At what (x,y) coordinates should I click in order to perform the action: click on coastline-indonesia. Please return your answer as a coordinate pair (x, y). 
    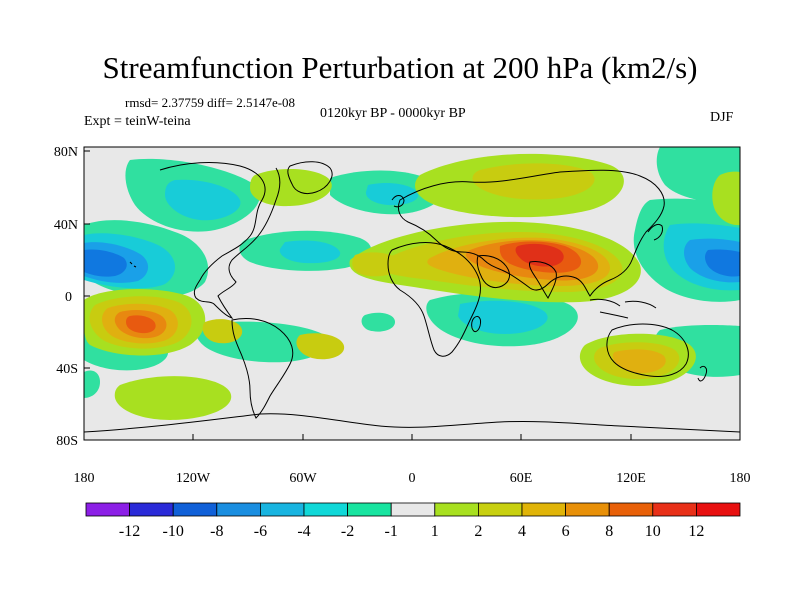
    Looking at the image, I should click on (623, 308).